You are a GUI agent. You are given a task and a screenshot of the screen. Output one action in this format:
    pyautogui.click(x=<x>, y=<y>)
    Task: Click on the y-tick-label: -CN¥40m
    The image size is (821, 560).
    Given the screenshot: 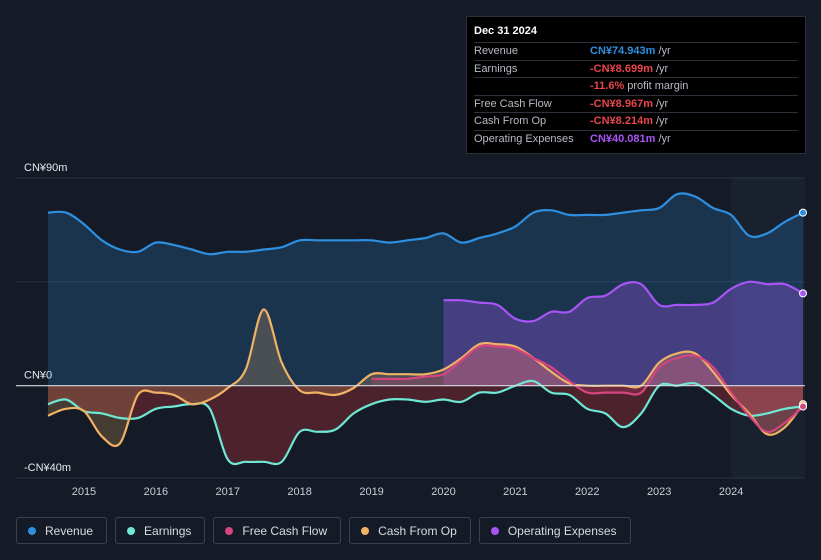 What is the action you would take?
    pyautogui.click(x=47, y=468)
    